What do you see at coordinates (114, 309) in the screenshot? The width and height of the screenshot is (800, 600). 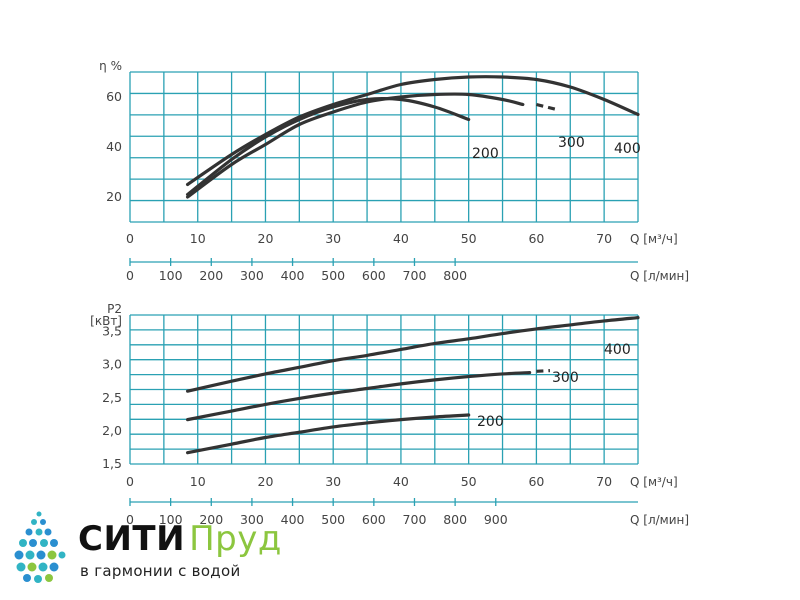 I see `y-axis-title: P2` at bounding box center [114, 309].